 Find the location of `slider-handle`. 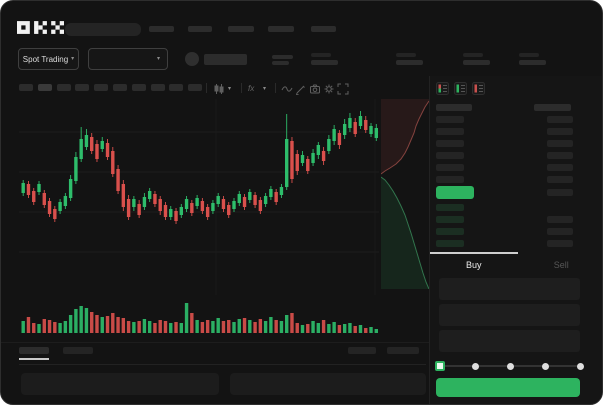

slider-handle is located at coordinates (440, 366).